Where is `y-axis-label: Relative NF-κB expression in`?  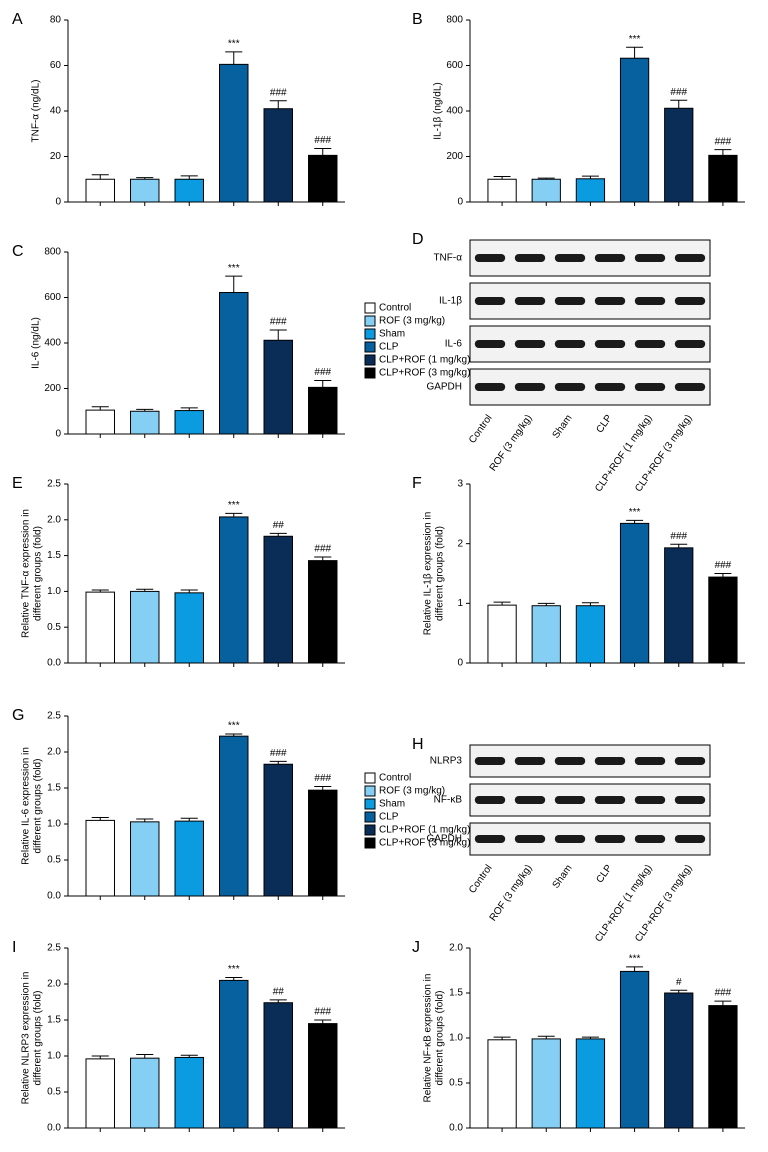 y-axis-label: Relative NF-κB expression in is located at coordinates (428, 1038).